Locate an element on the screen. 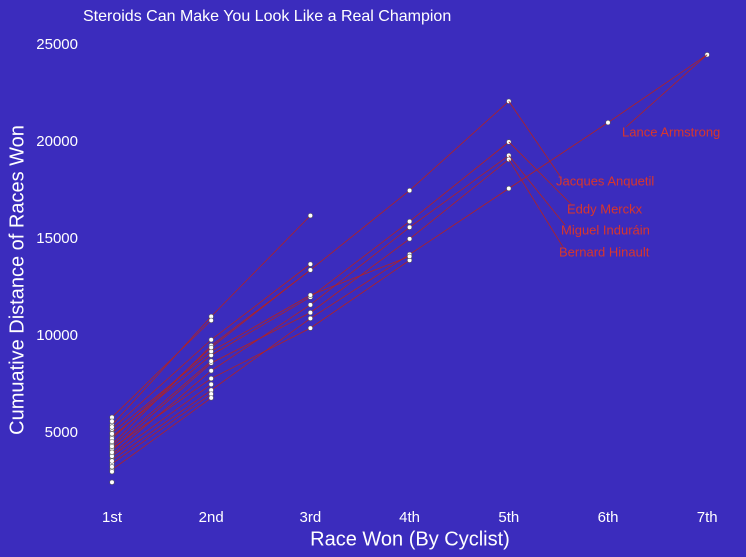  y-tick-label: 25000 is located at coordinates (57, 44).